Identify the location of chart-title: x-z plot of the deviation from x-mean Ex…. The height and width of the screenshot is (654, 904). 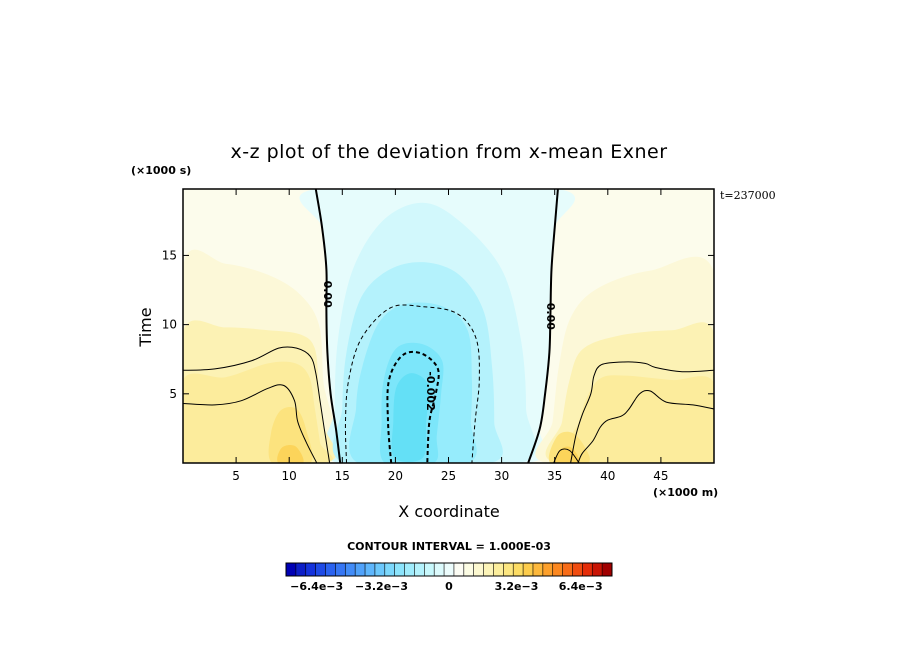
(448, 152).